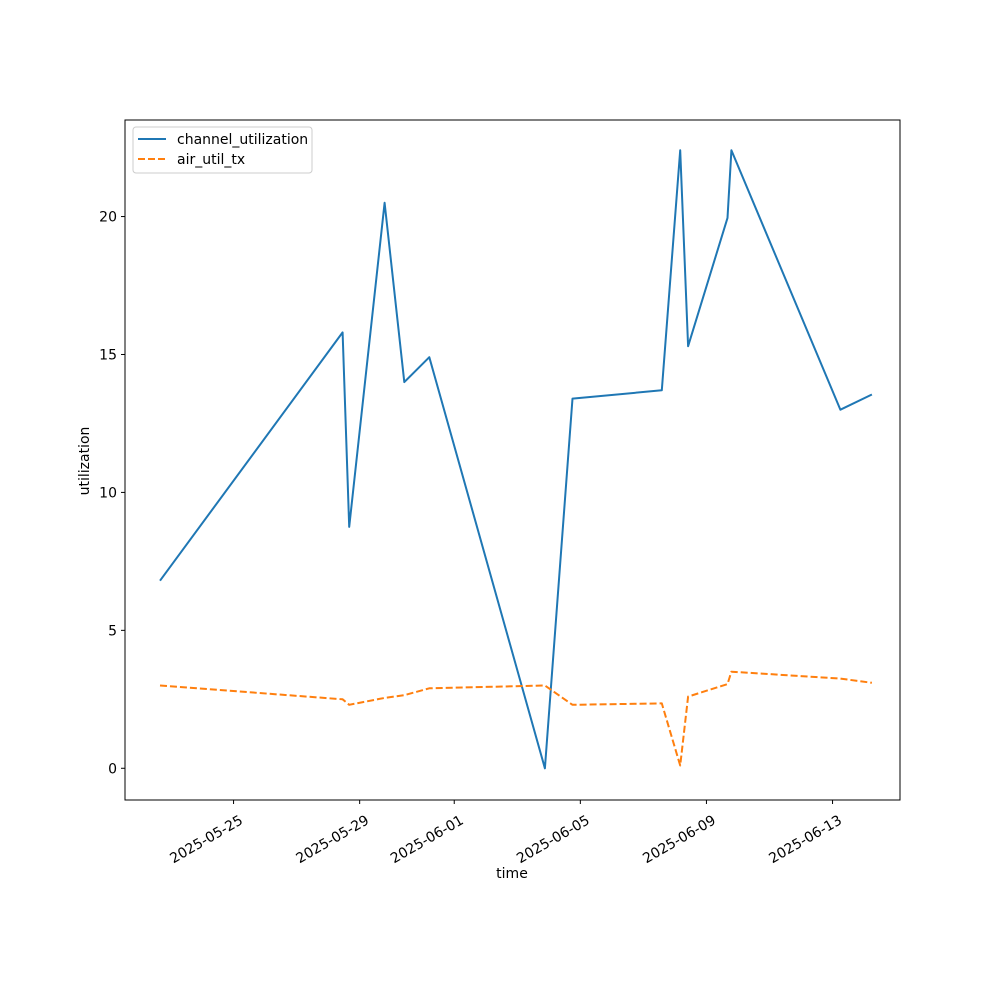 This screenshot has height=1004, width=1000. What do you see at coordinates (112, 631) in the screenshot?
I see `y-tick-label: 5` at bounding box center [112, 631].